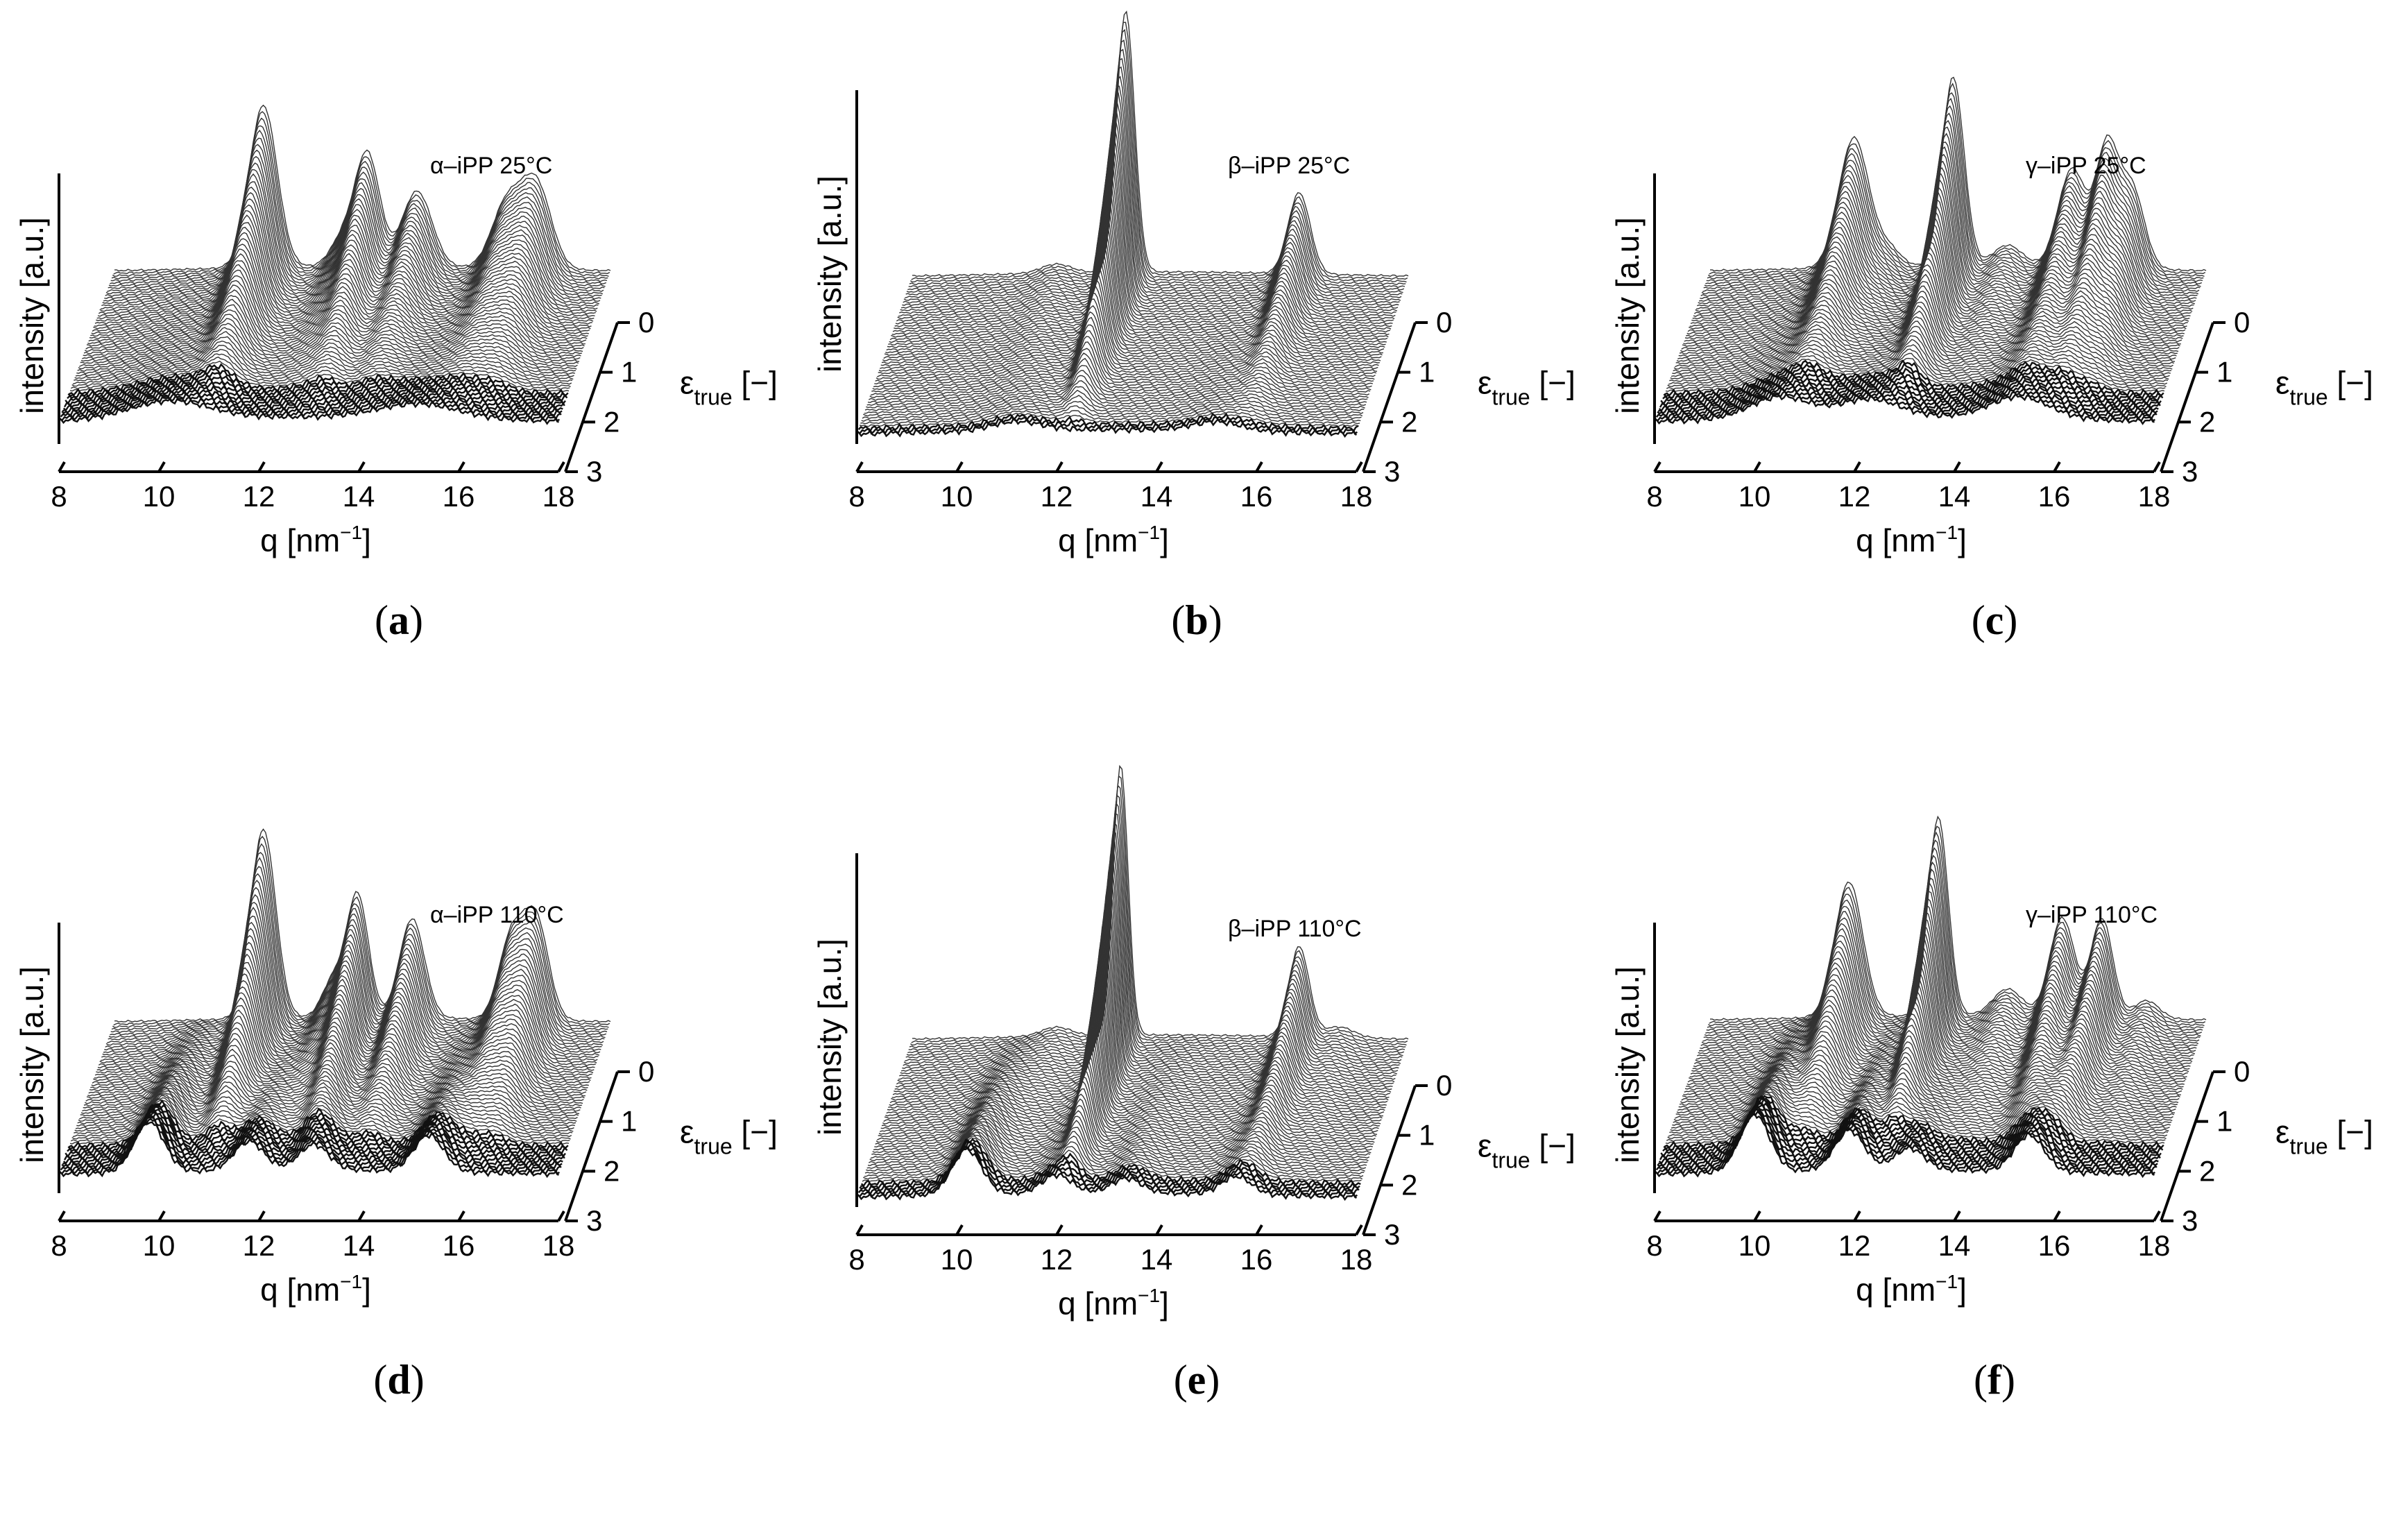 Image resolution: width=2392 pixels, height=1540 pixels. Describe the element at coordinates (1854, 496) in the screenshot. I see `x-tick-label: 12` at that location.